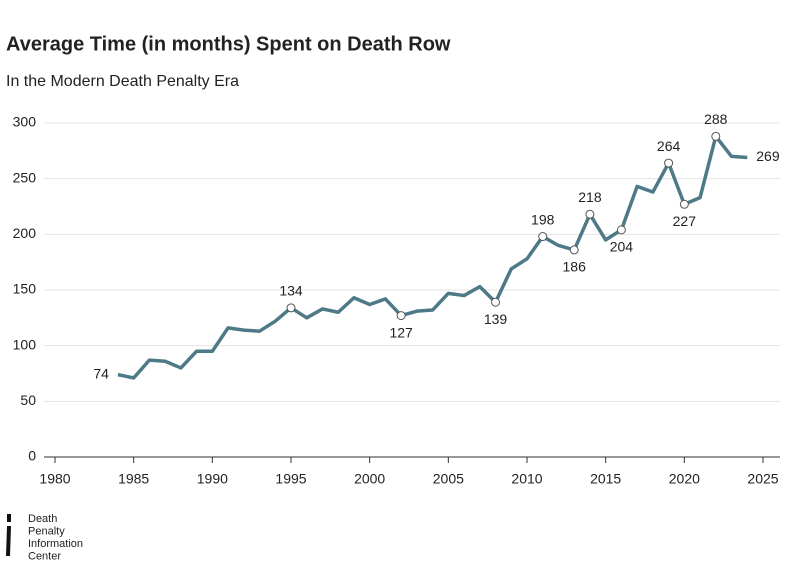 The width and height of the screenshot is (789, 576). I want to click on x-tick-label: 1985, so click(133, 479).